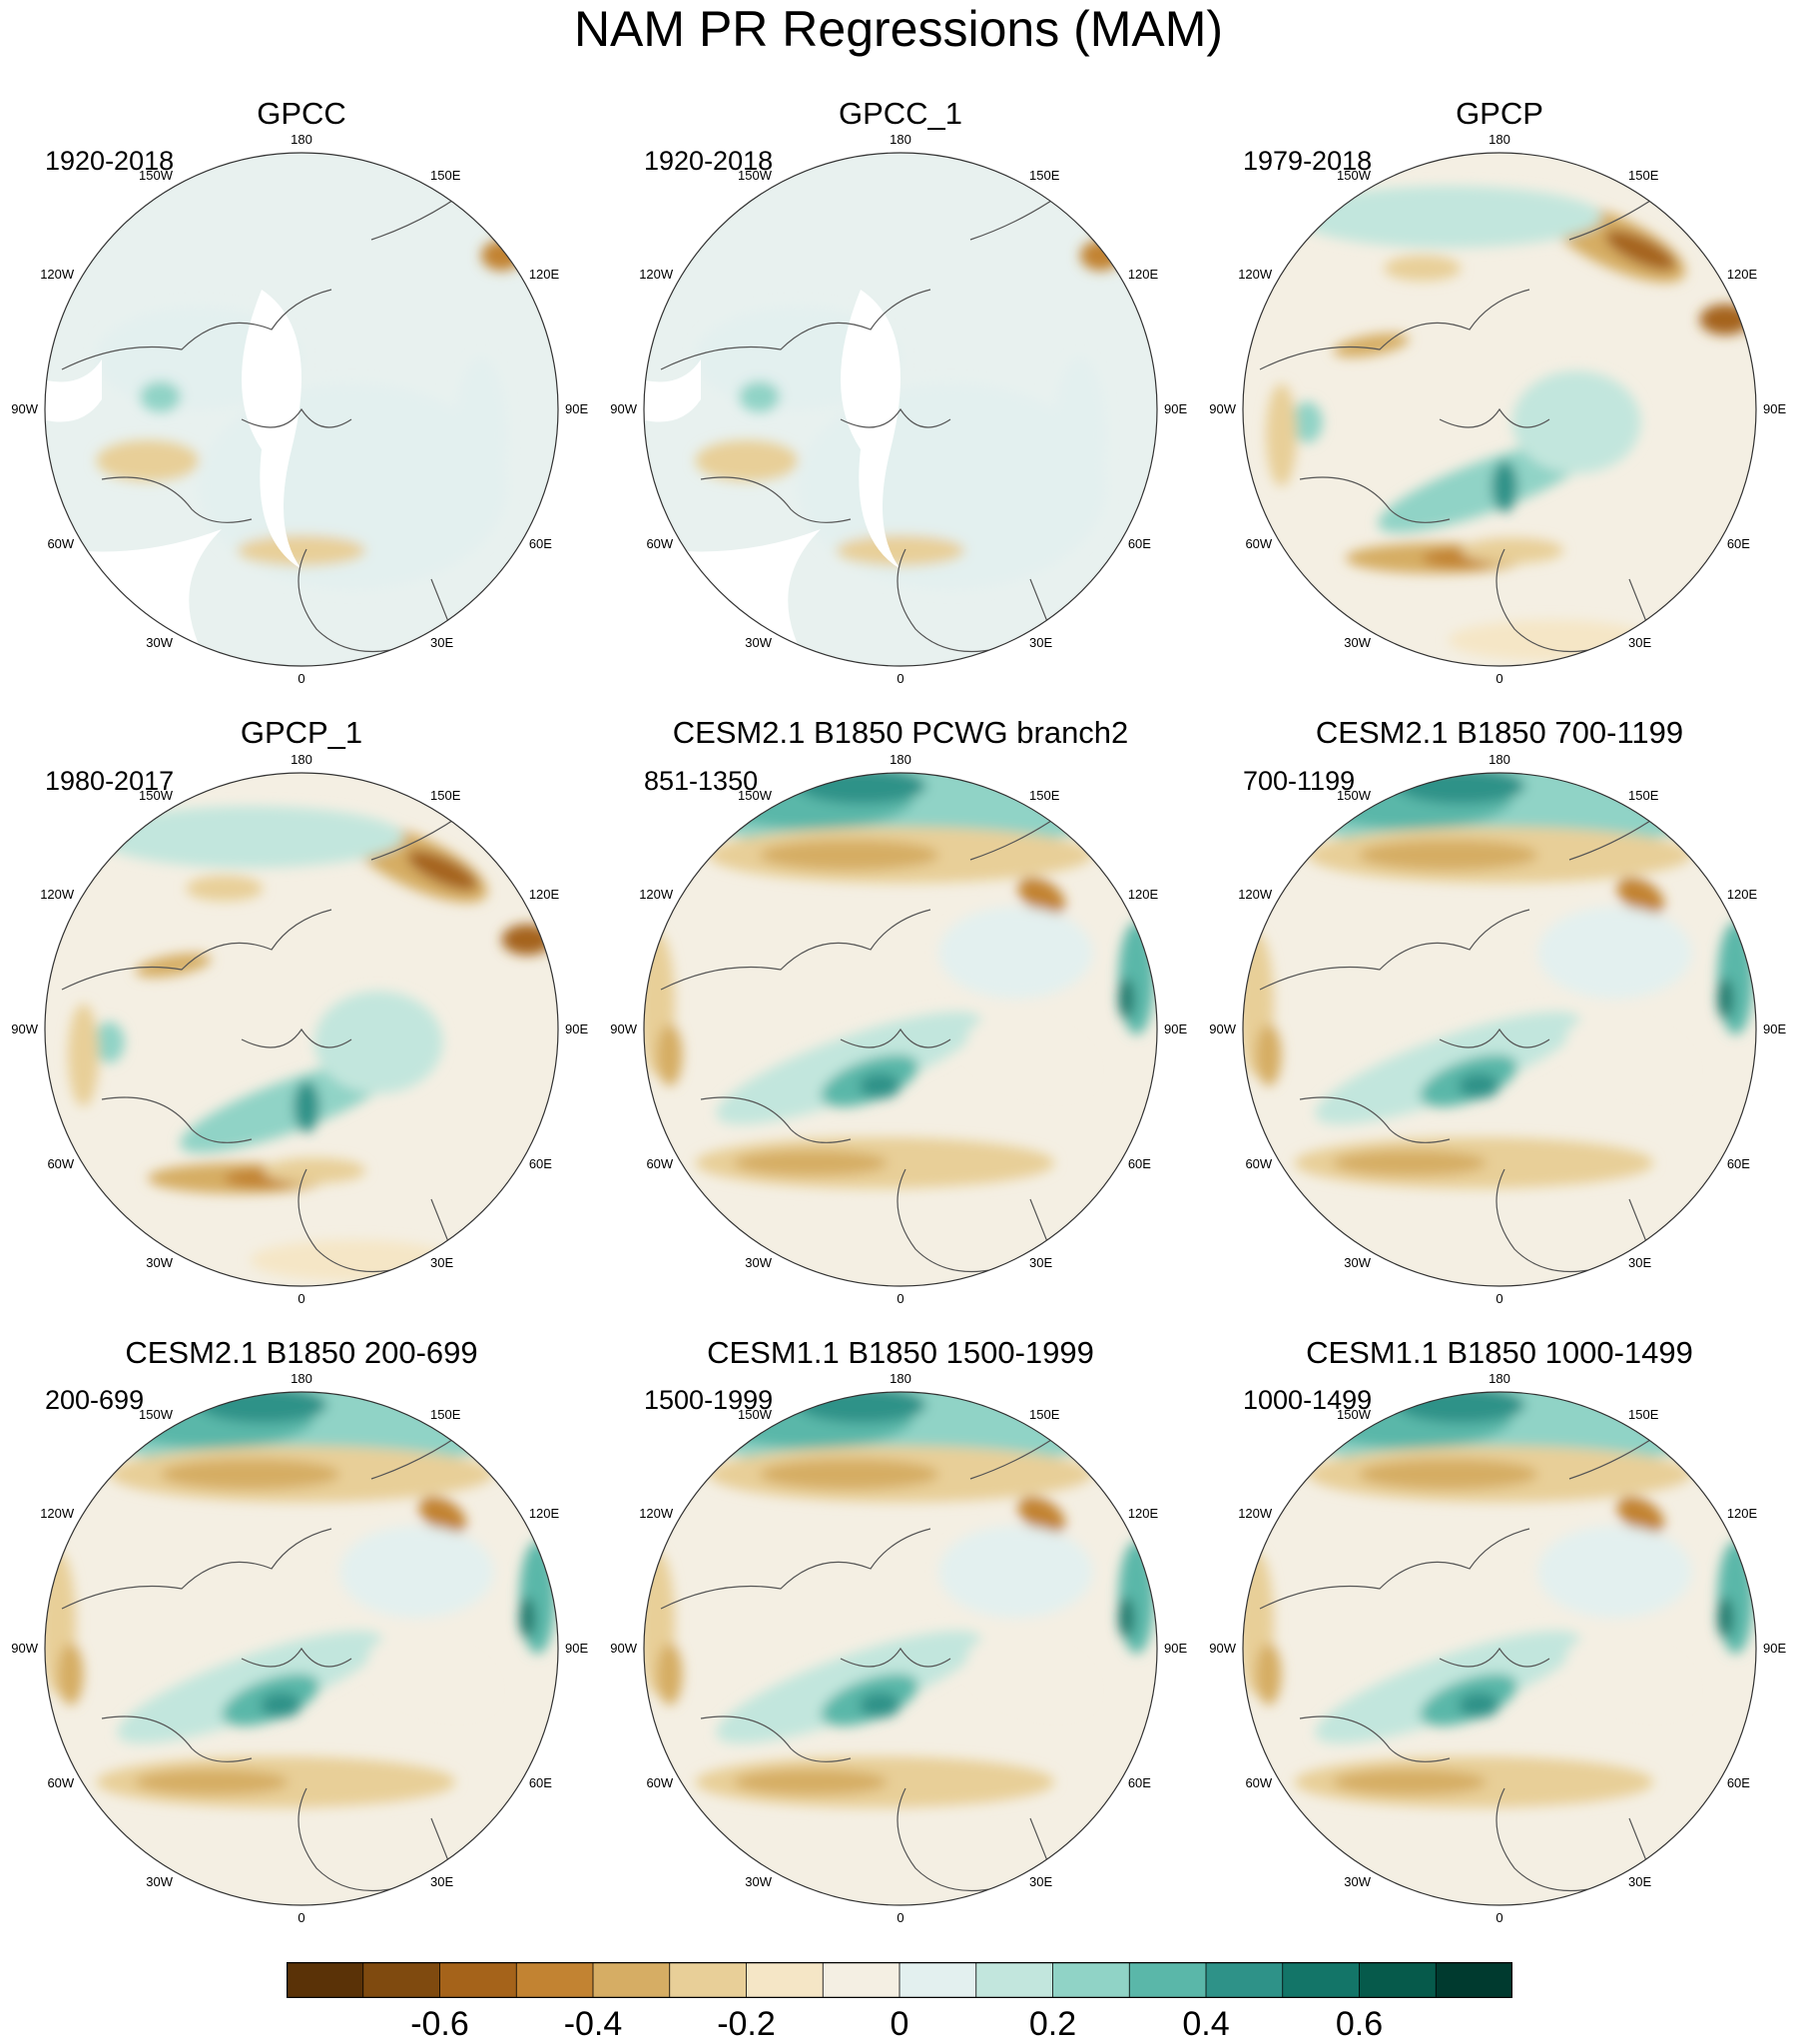 The width and height of the screenshot is (1797, 2044). I want to click on panel-years-label: 200-699, so click(95, 1400).